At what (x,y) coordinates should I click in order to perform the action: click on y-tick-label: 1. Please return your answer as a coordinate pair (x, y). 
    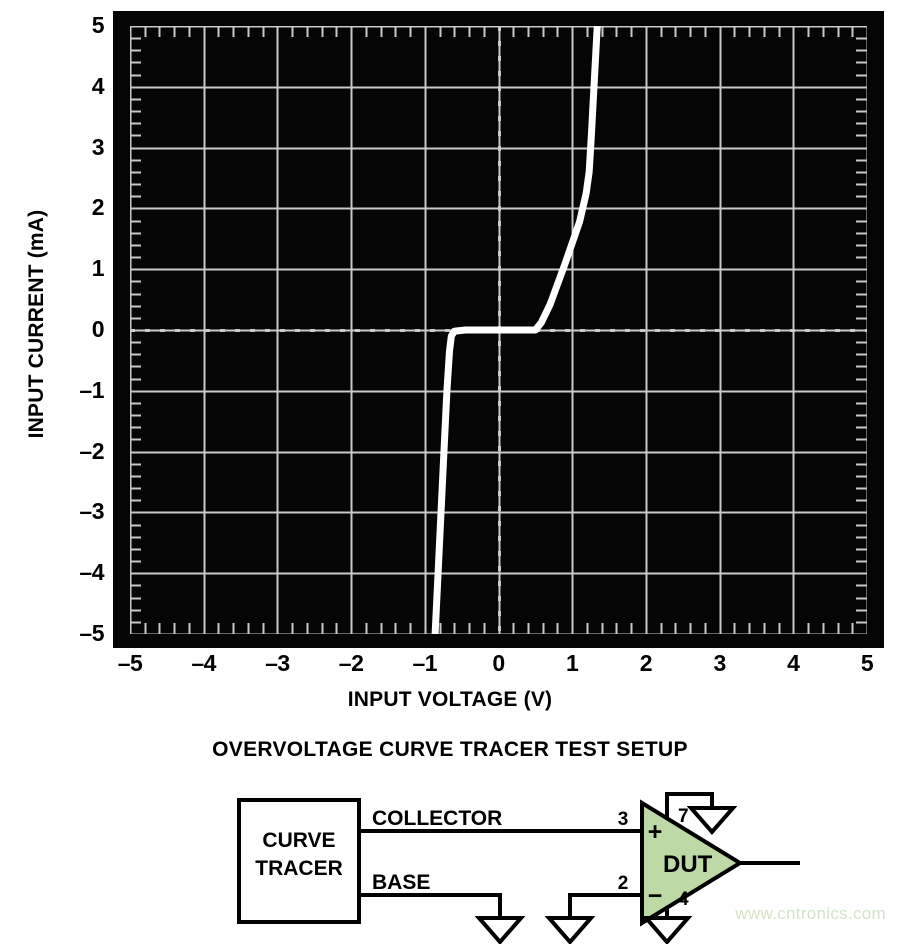
    Looking at the image, I should click on (98, 268).